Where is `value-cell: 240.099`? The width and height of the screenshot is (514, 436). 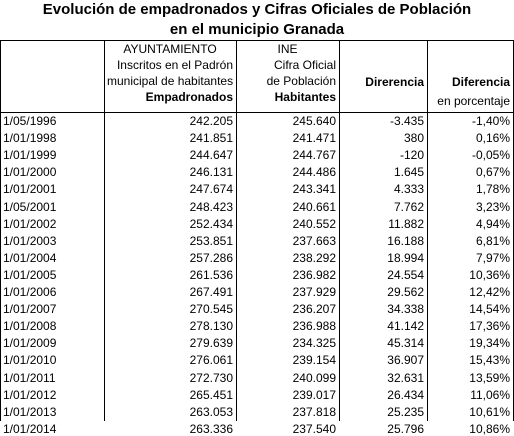 value-cell: 240.099 is located at coordinates (314, 377).